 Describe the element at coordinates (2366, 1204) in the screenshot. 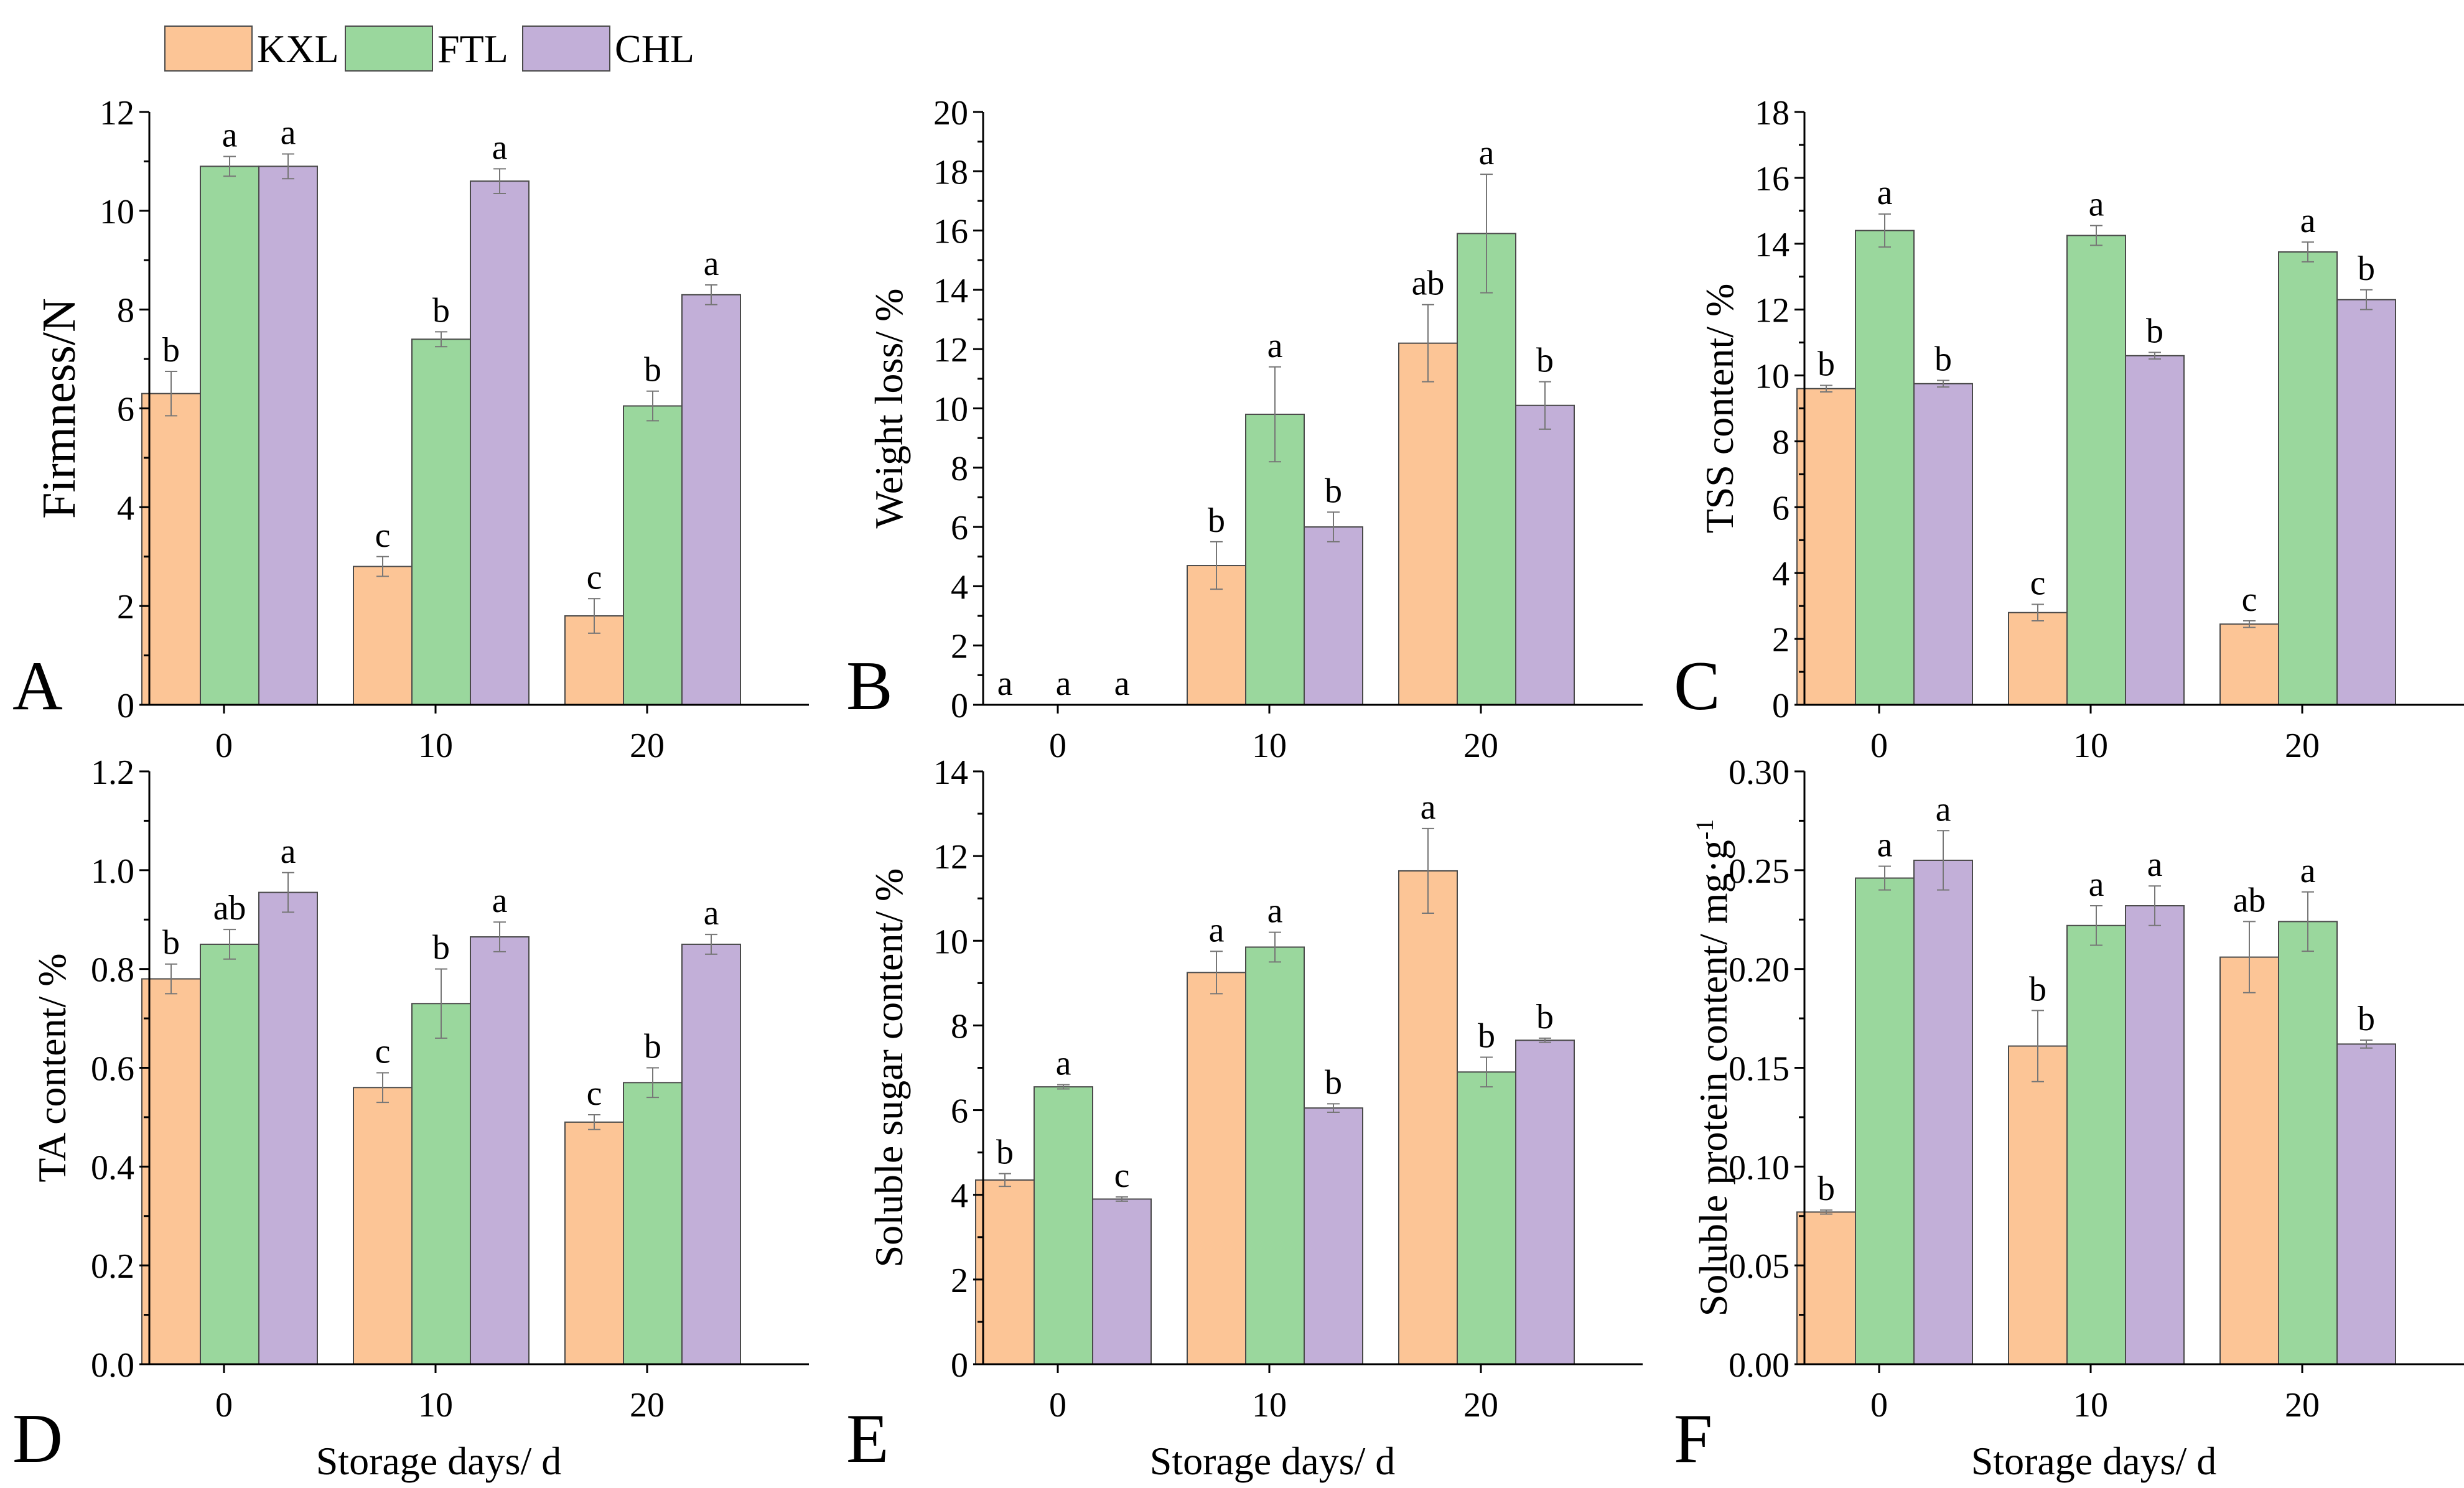

I see `panel-f-chl-day-20-bar` at that location.